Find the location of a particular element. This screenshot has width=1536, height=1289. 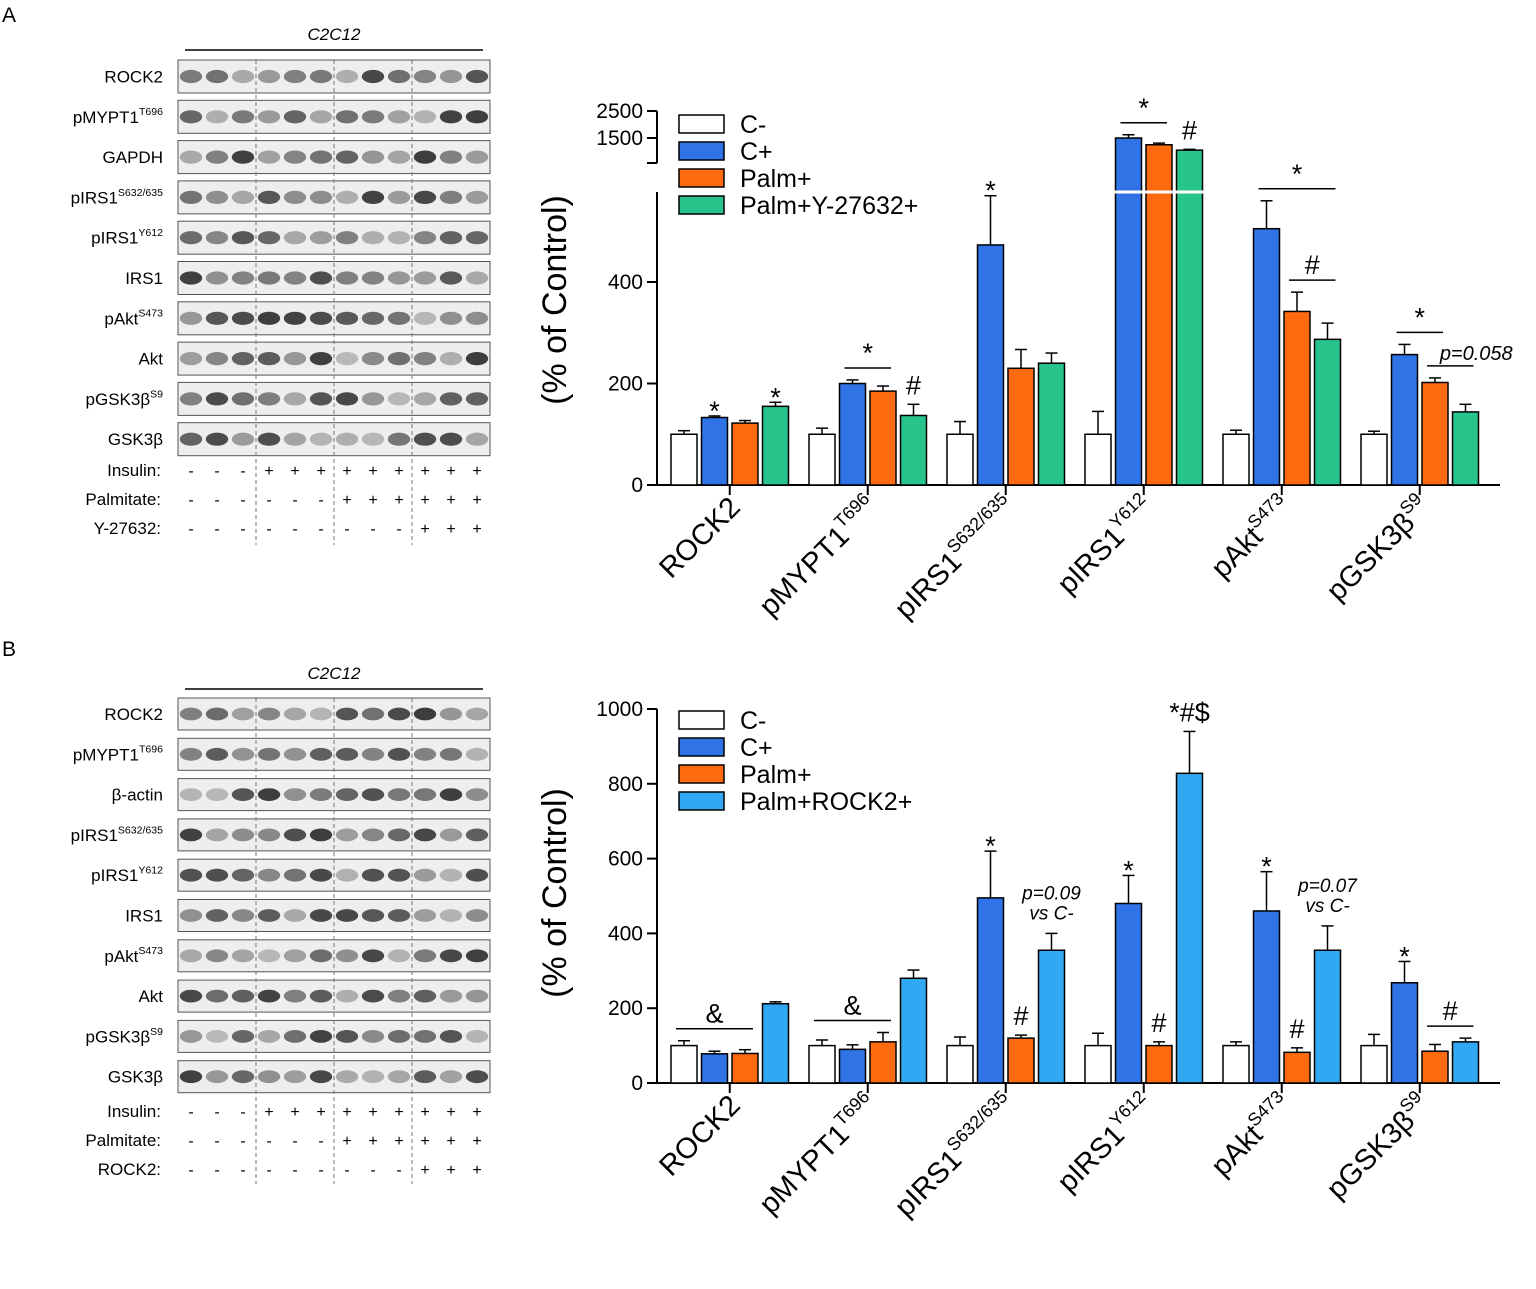

blot-row-label: IRS1 is located at coordinates (144, 916).